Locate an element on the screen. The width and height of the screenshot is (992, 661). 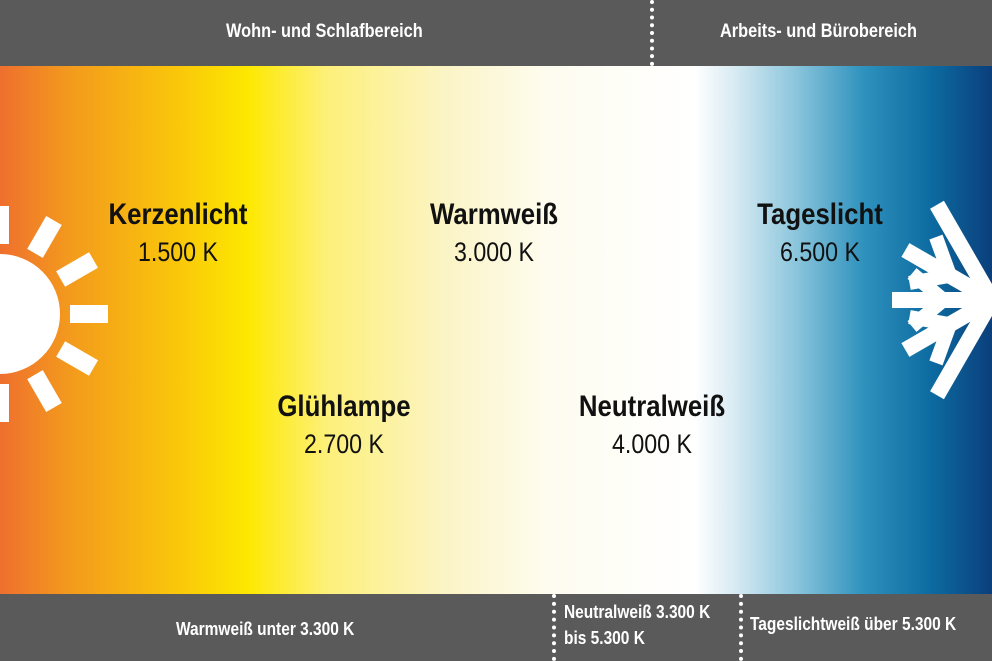
lamp-kelvin: 1.500 K is located at coordinates (178, 252).